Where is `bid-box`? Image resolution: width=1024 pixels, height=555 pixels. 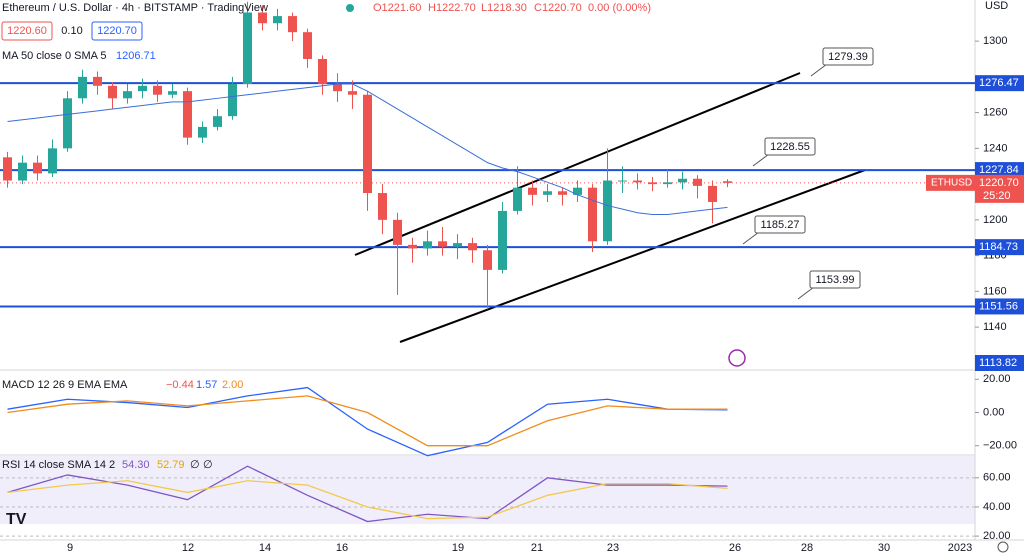
bid-box is located at coordinates (27, 31).